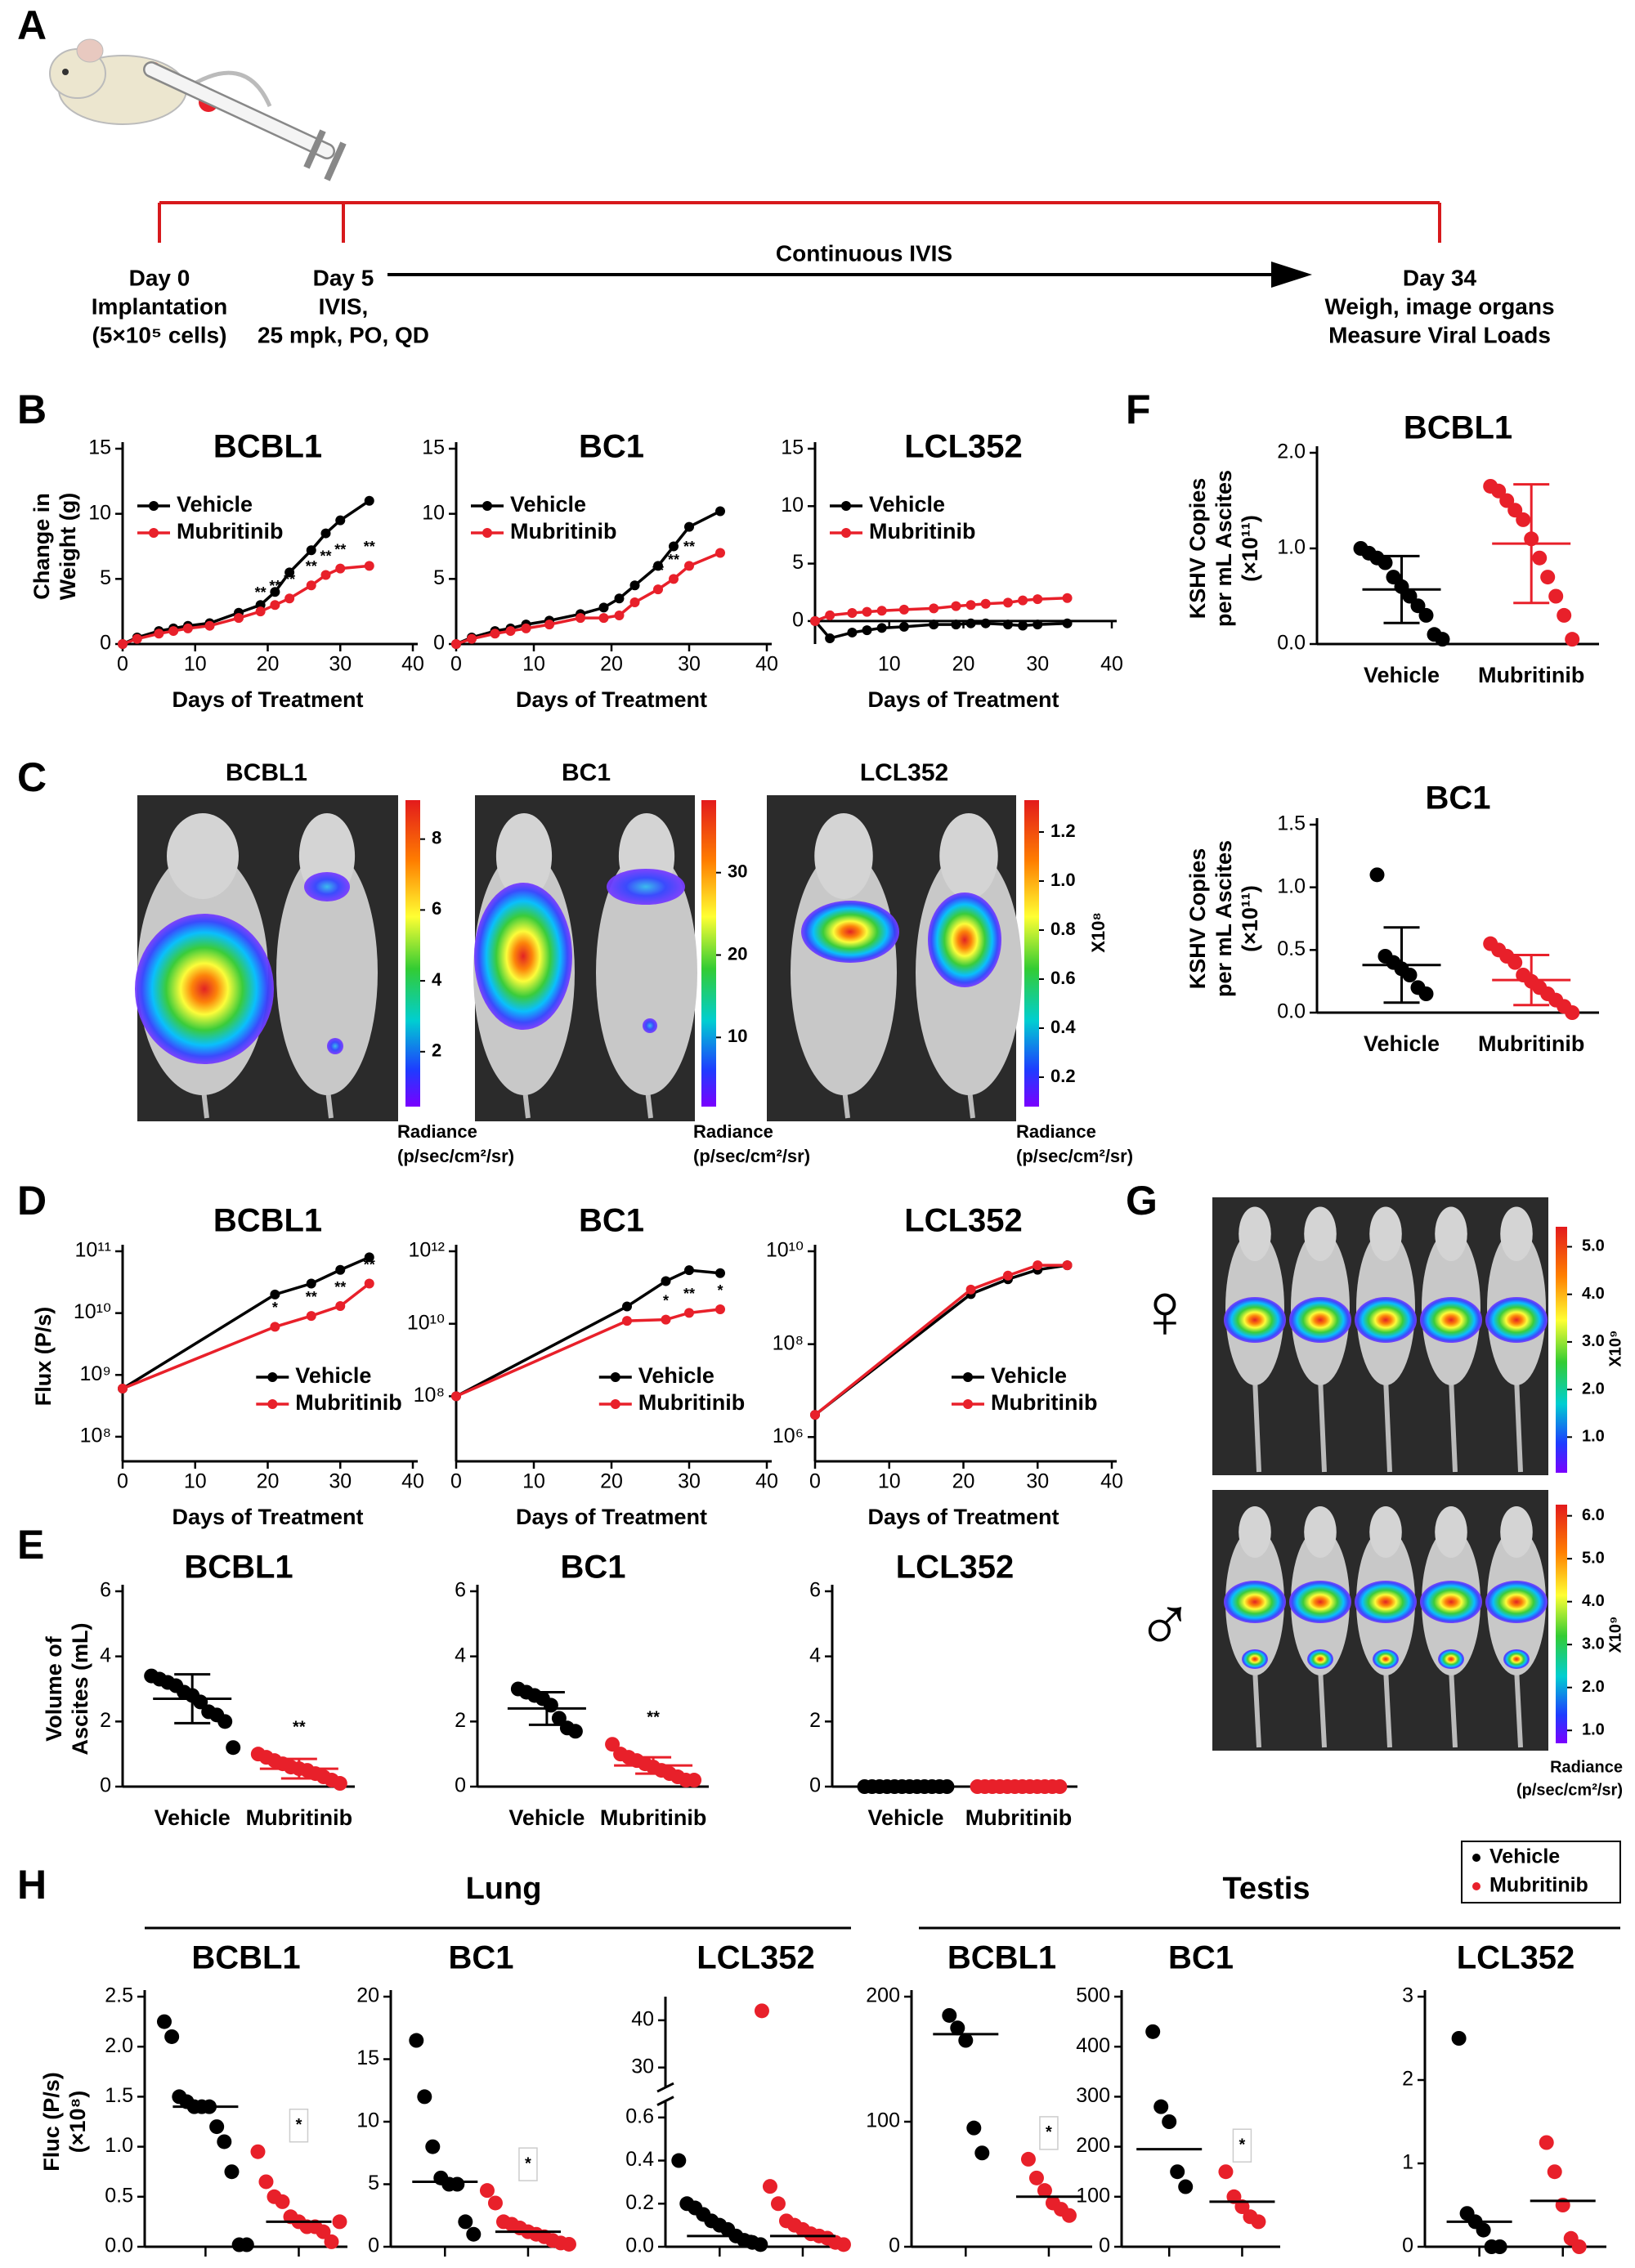  I want to click on colorbar-label: 0.8, so click(1063, 929).